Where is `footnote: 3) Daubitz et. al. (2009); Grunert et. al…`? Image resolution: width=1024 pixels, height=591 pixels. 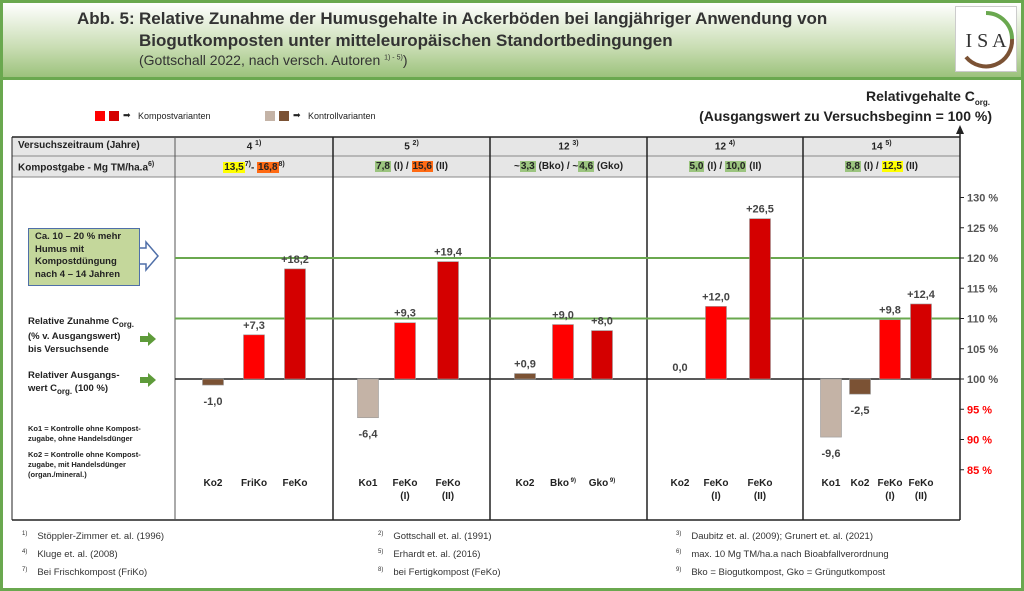
footnote: 3) Daubitz et. al. (2009); Grunert et. al… is located at coordinates (774, 536).